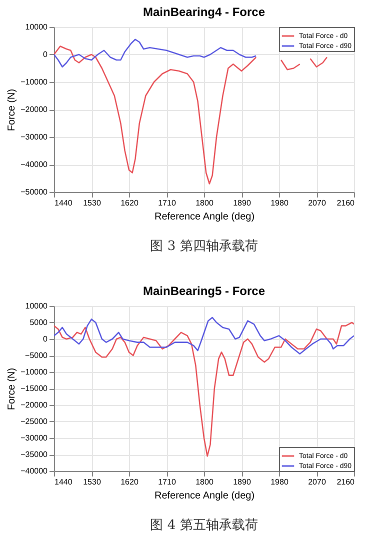 The height and width of the screenshot is (554, 392). Describe the element at coordinates (204, 525) in the screenshot. I see `caption: 图 4 第五轴承载荷` at that location.